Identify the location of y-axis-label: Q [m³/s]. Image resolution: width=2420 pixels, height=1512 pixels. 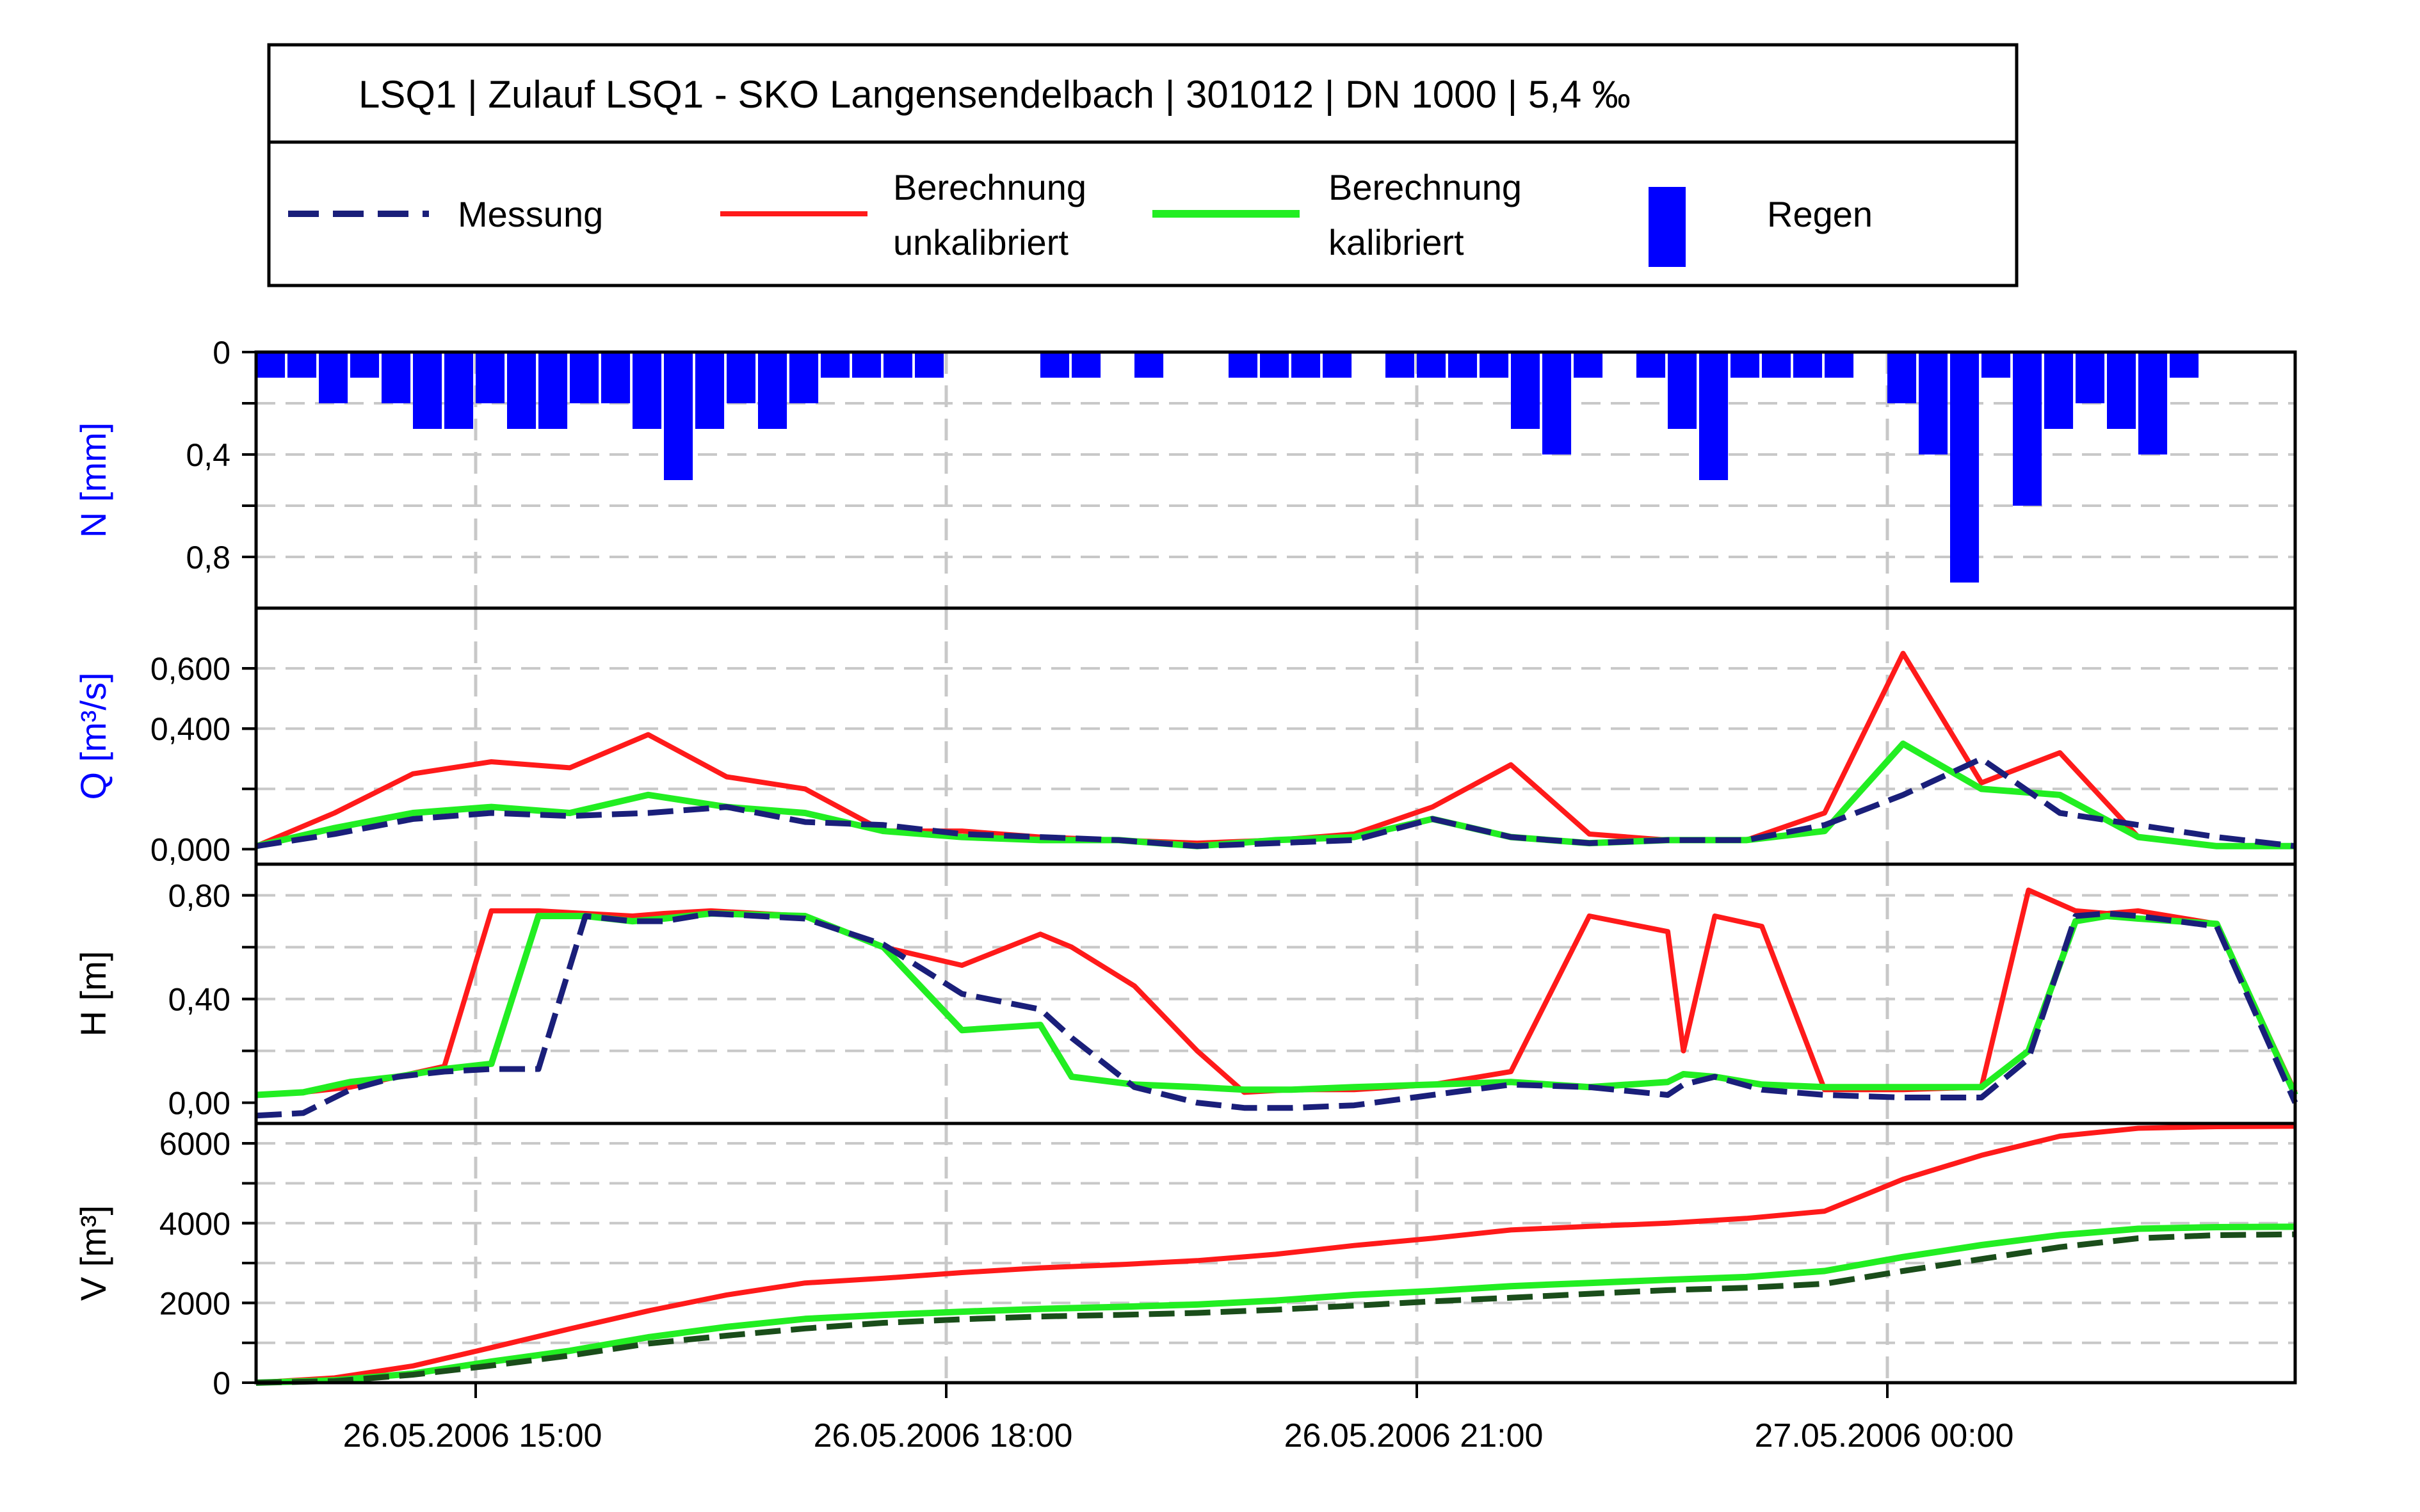
(93, 736).